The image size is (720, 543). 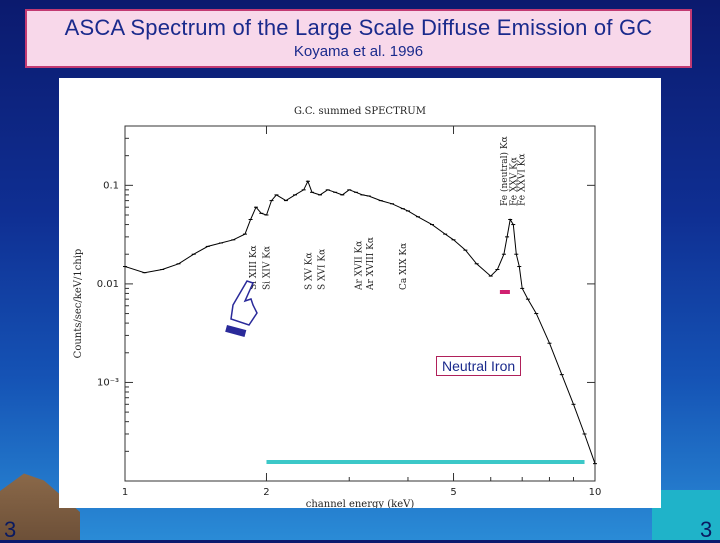 I want to click on x-tick-label-0: 1, so click(x=125, y=492).